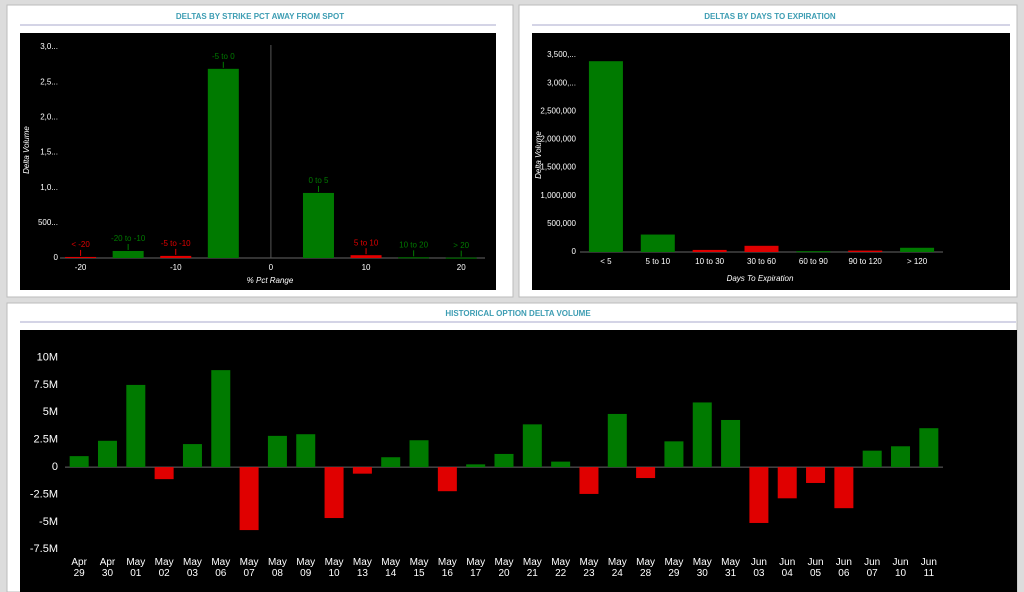  I want to click on x-tick-label: May 28, so click(646, 568).